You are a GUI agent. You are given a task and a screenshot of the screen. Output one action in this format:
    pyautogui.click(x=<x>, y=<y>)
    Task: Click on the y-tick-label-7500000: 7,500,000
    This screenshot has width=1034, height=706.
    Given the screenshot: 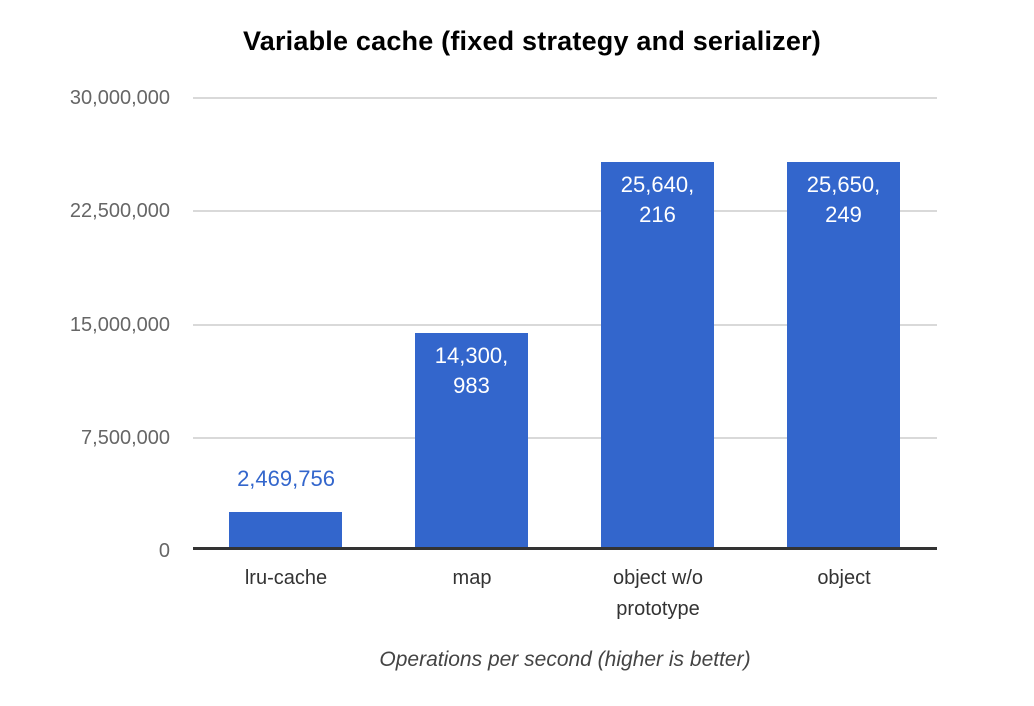 What is the action you would take?
    pyautogui.click(x=125, y=438)
    